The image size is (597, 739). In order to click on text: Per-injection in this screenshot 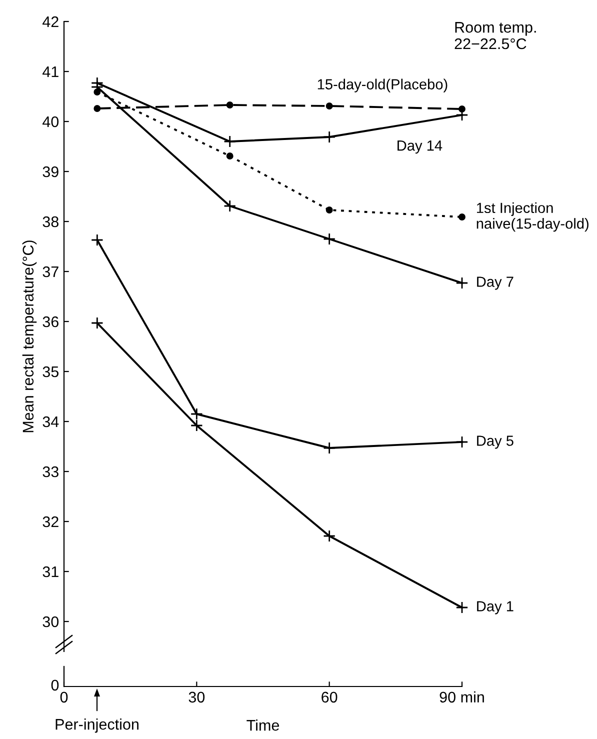, I will do `click(97, 725)`.